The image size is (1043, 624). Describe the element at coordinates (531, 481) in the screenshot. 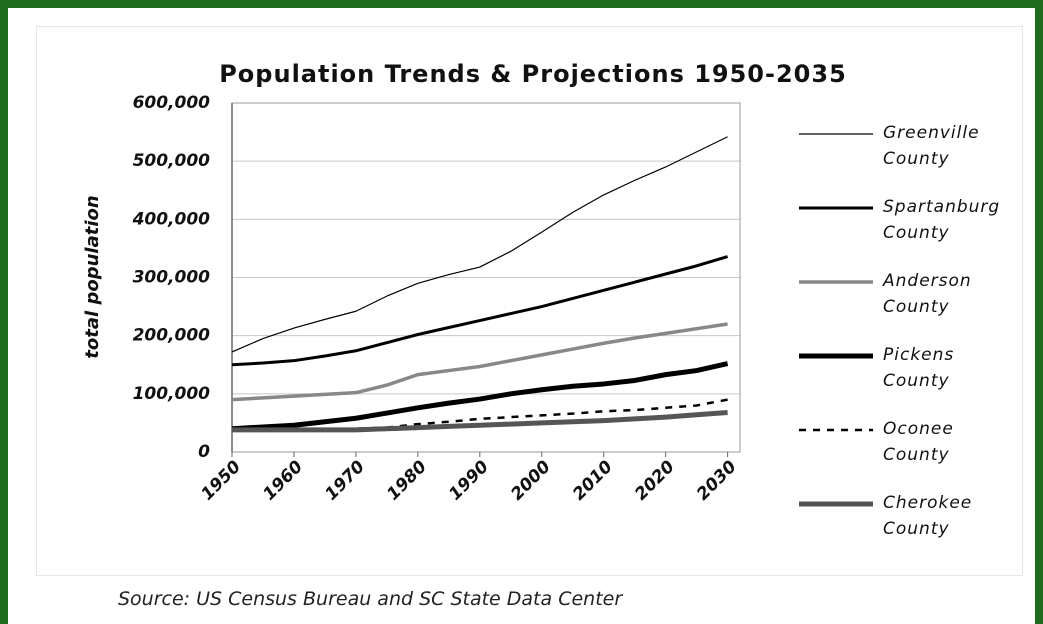

I see `x-tick-label: 2000` at that location.